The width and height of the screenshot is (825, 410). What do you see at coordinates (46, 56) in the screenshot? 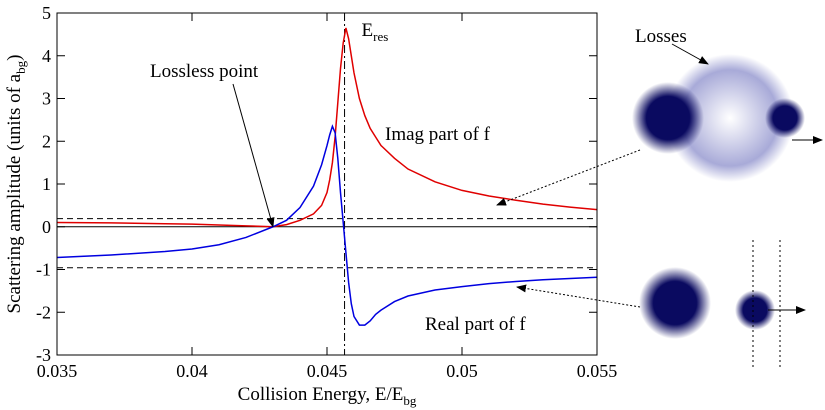
I see `y-tick-label: 4` at bounding box center [46, 56].